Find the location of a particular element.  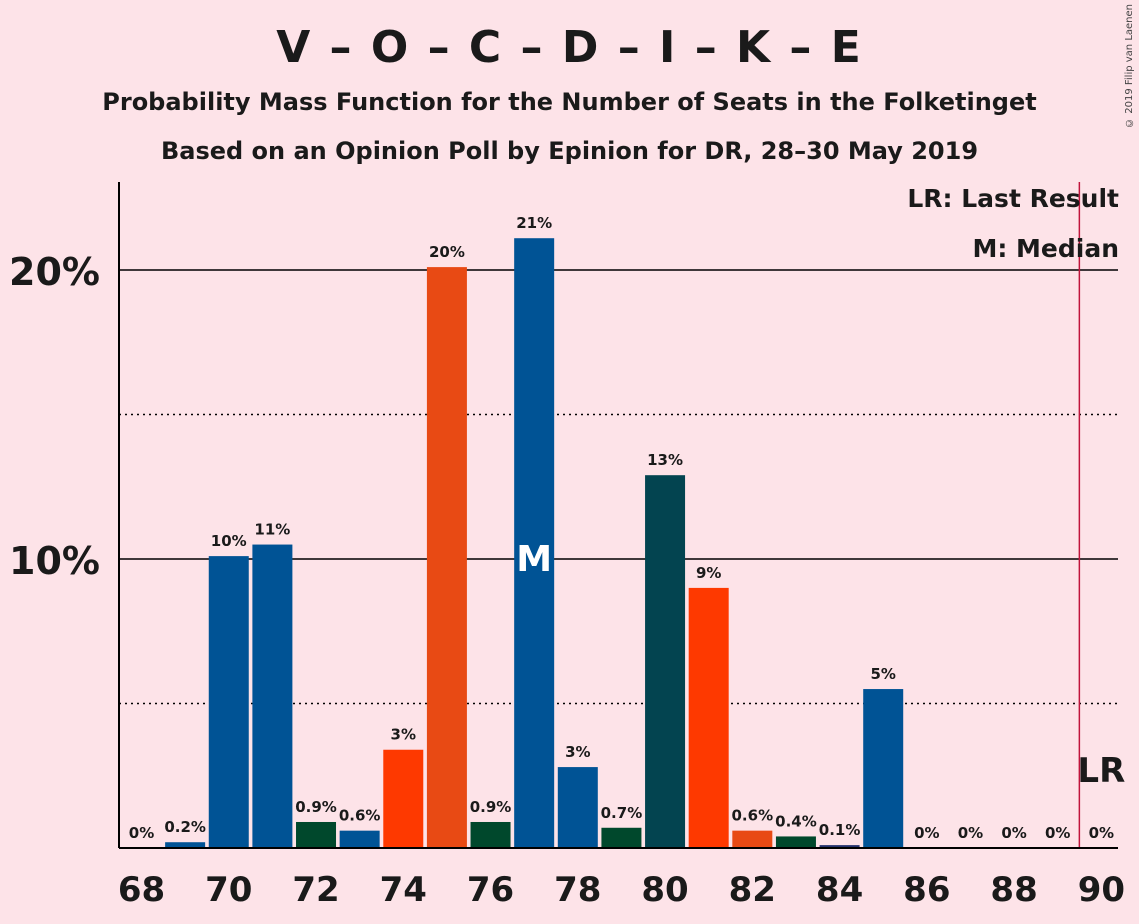

x-tick-label: 68 is located at coordinates (141, 890).